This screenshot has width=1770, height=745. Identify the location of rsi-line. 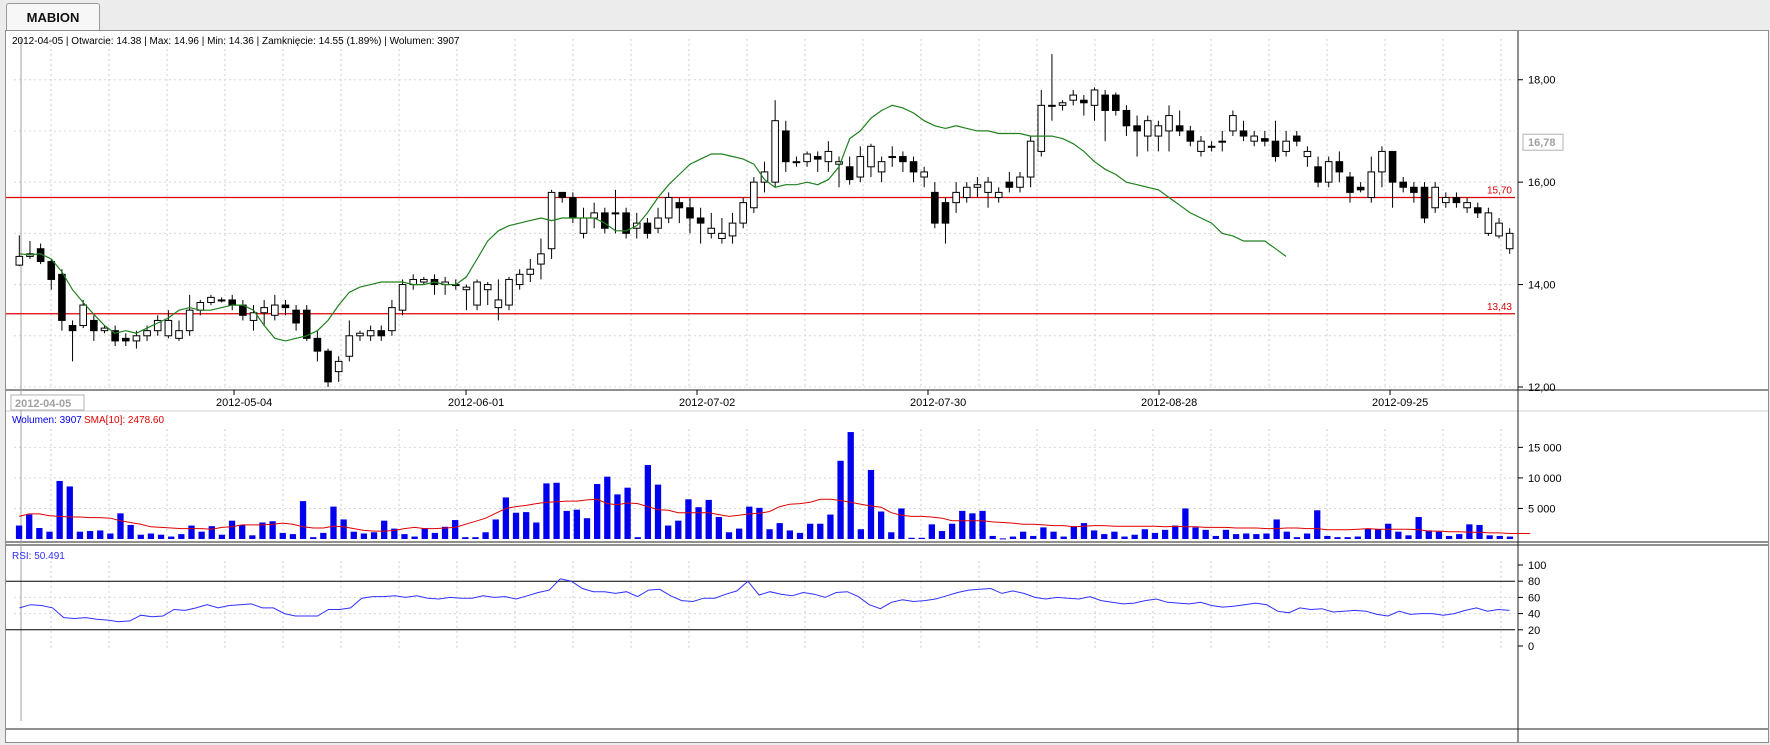
(764, 600).